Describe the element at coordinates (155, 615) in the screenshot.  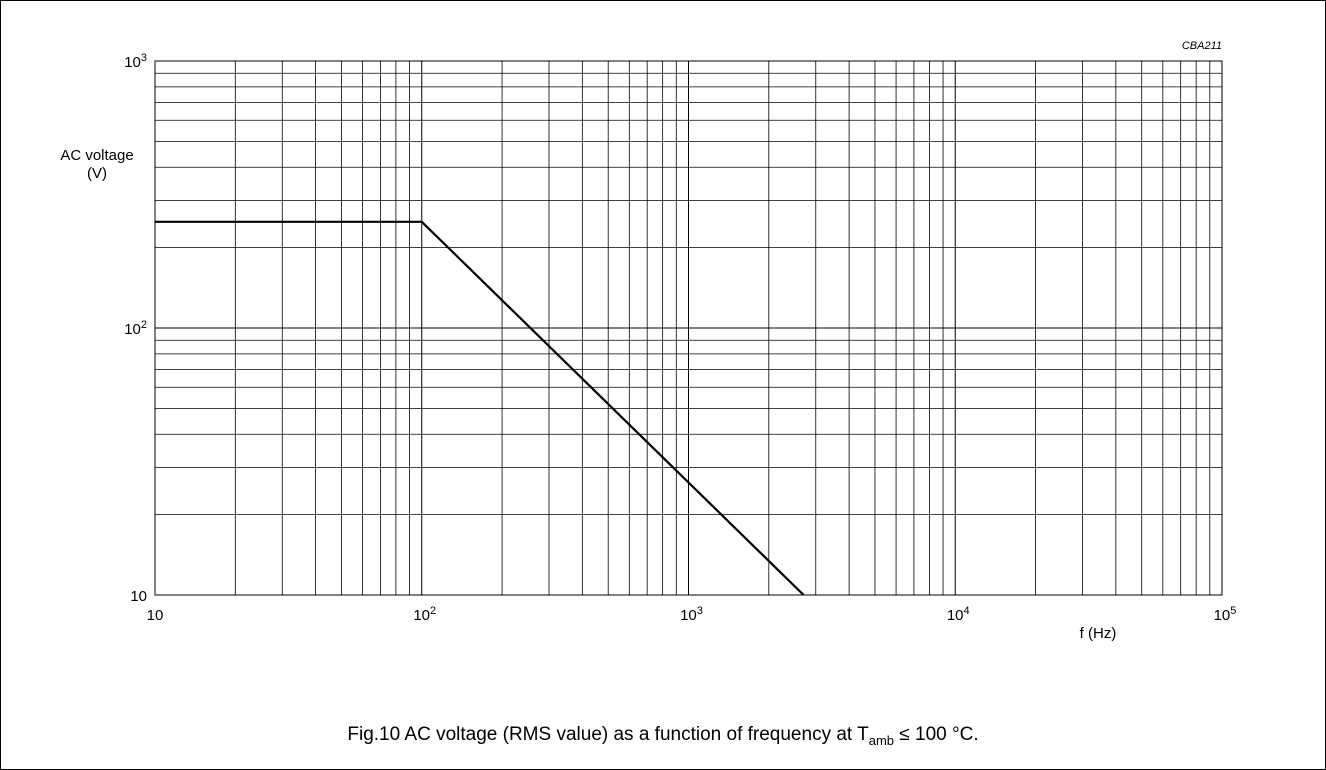
I see `x-tick-label: 10` at that location.